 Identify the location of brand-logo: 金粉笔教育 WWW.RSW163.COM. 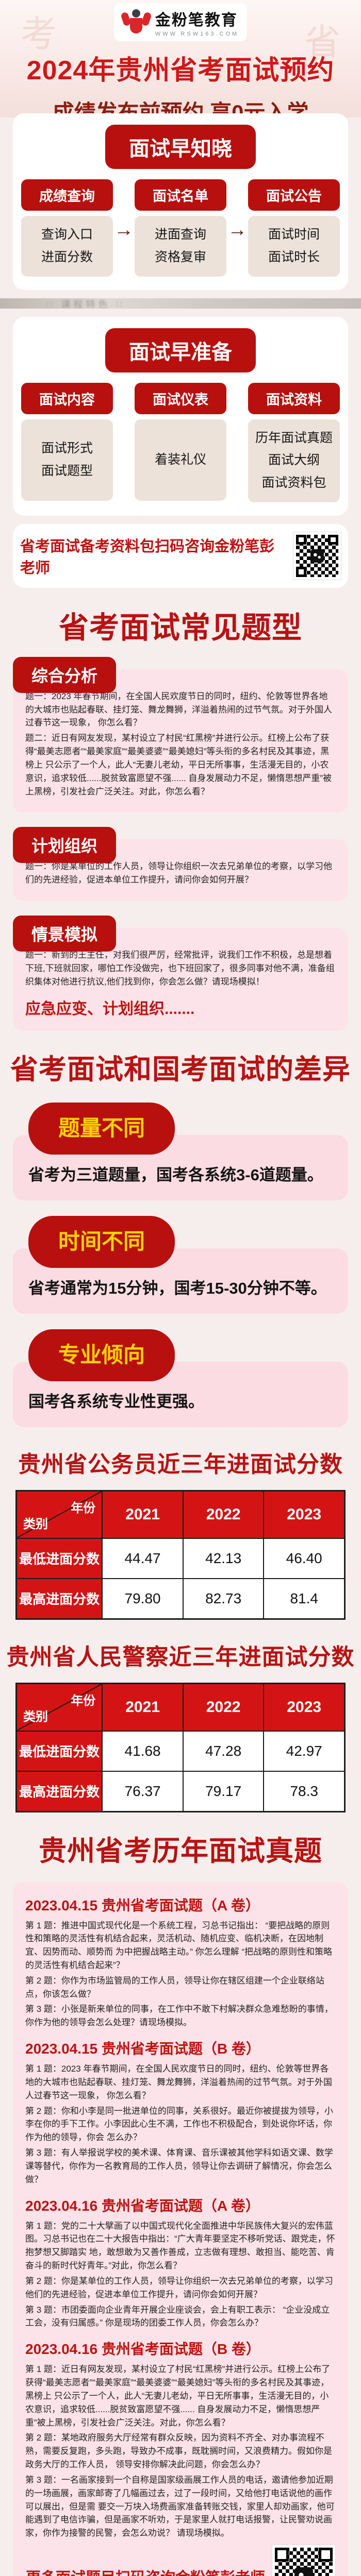
(180, 22).